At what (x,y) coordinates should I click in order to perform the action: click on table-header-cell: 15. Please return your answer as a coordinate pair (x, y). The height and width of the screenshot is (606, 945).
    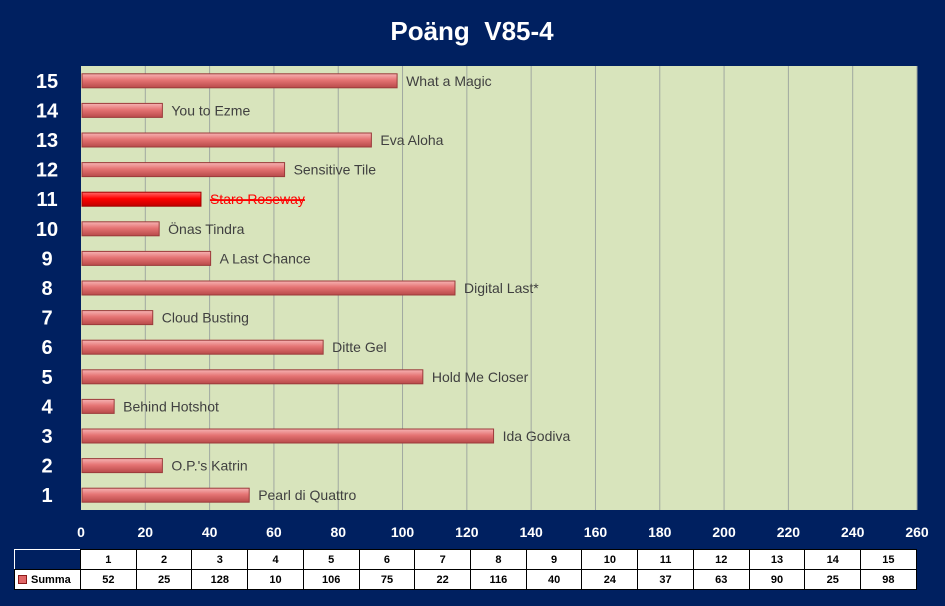
    Looking at the image, I should click on (888, 559).